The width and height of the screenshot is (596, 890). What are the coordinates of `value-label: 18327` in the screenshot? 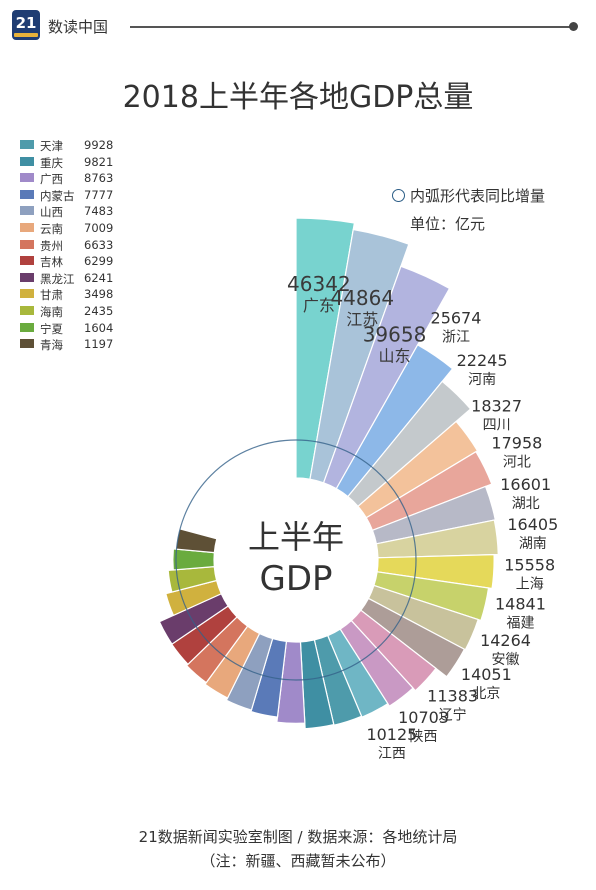 It's located at (496, 406).